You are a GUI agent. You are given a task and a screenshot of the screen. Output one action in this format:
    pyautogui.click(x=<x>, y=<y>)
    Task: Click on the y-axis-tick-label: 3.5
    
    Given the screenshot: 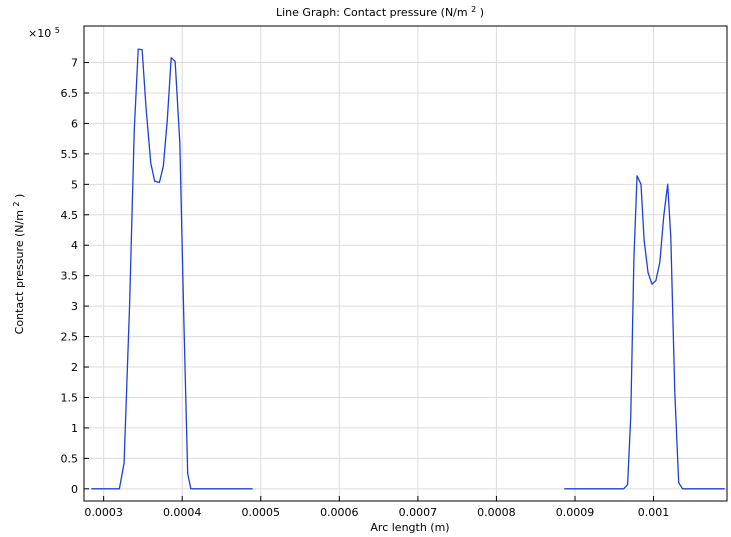 What is the action you would take?
    pyautogui.click(x=70, y=276)
    